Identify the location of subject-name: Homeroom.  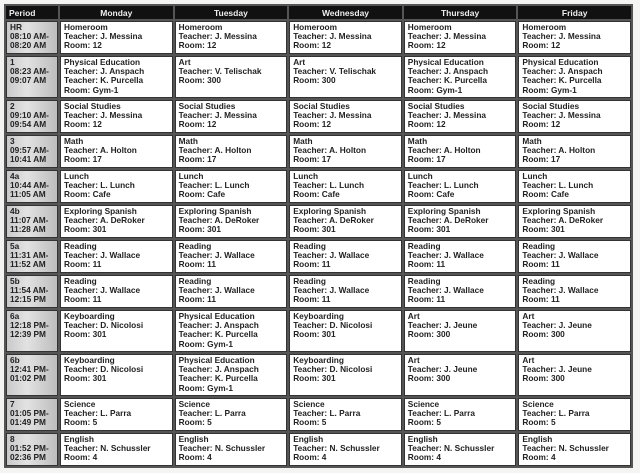
(200, 27).